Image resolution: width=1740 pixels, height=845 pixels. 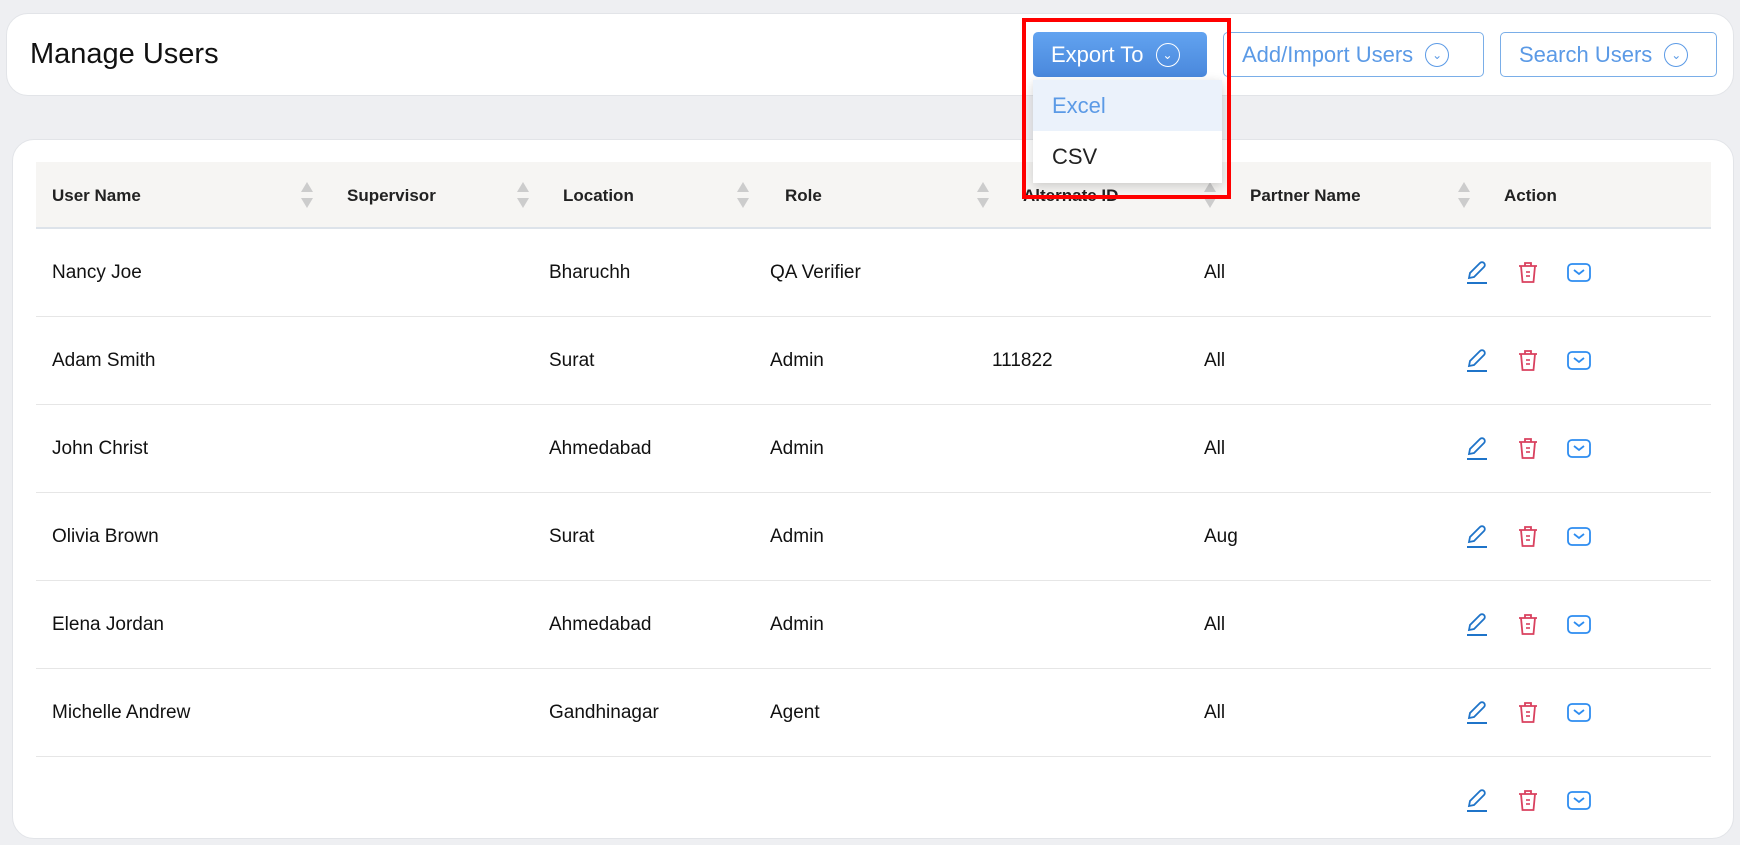 What do you see at coordinates (1221, 536) in the screenshot?
I see `cell-partner-name: Aug` at bounding box center [1221, 536].